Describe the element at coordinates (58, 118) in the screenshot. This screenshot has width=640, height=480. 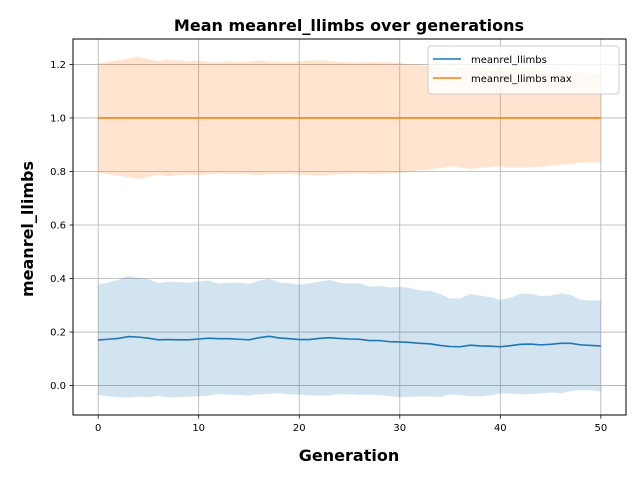
I see `y-tick-label: 1.0` at that location.